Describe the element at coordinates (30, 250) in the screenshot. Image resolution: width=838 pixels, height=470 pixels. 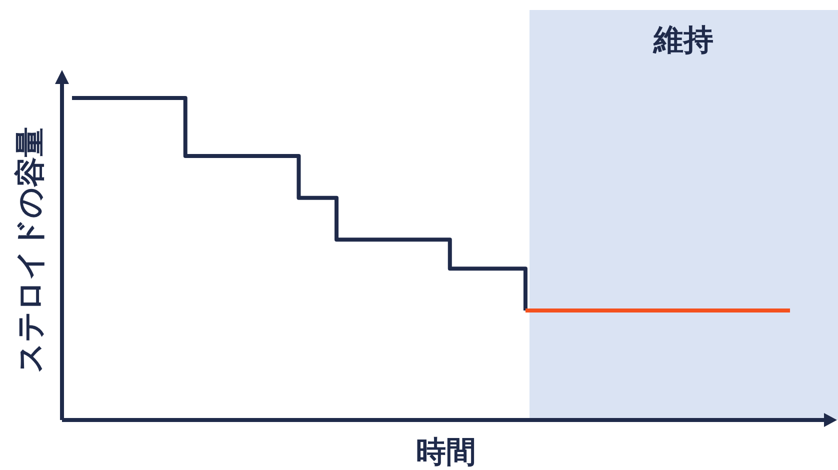
I see `y-axis-title: ステロイドの容量` at that location.